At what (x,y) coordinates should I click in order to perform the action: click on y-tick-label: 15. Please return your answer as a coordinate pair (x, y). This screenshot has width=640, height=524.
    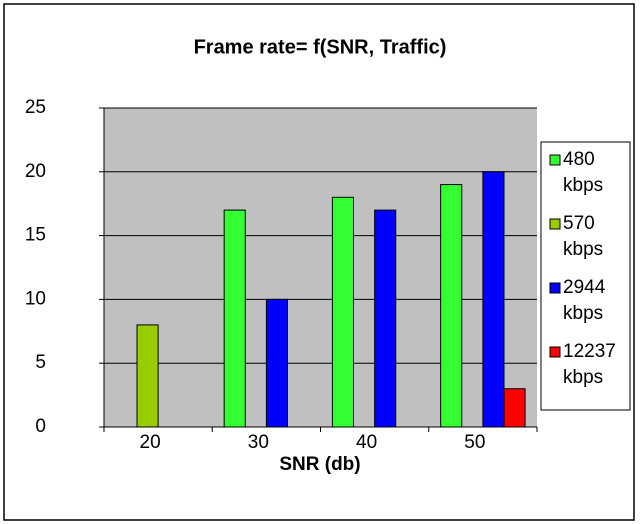
    Looking at the image, I should click on (35, 235).